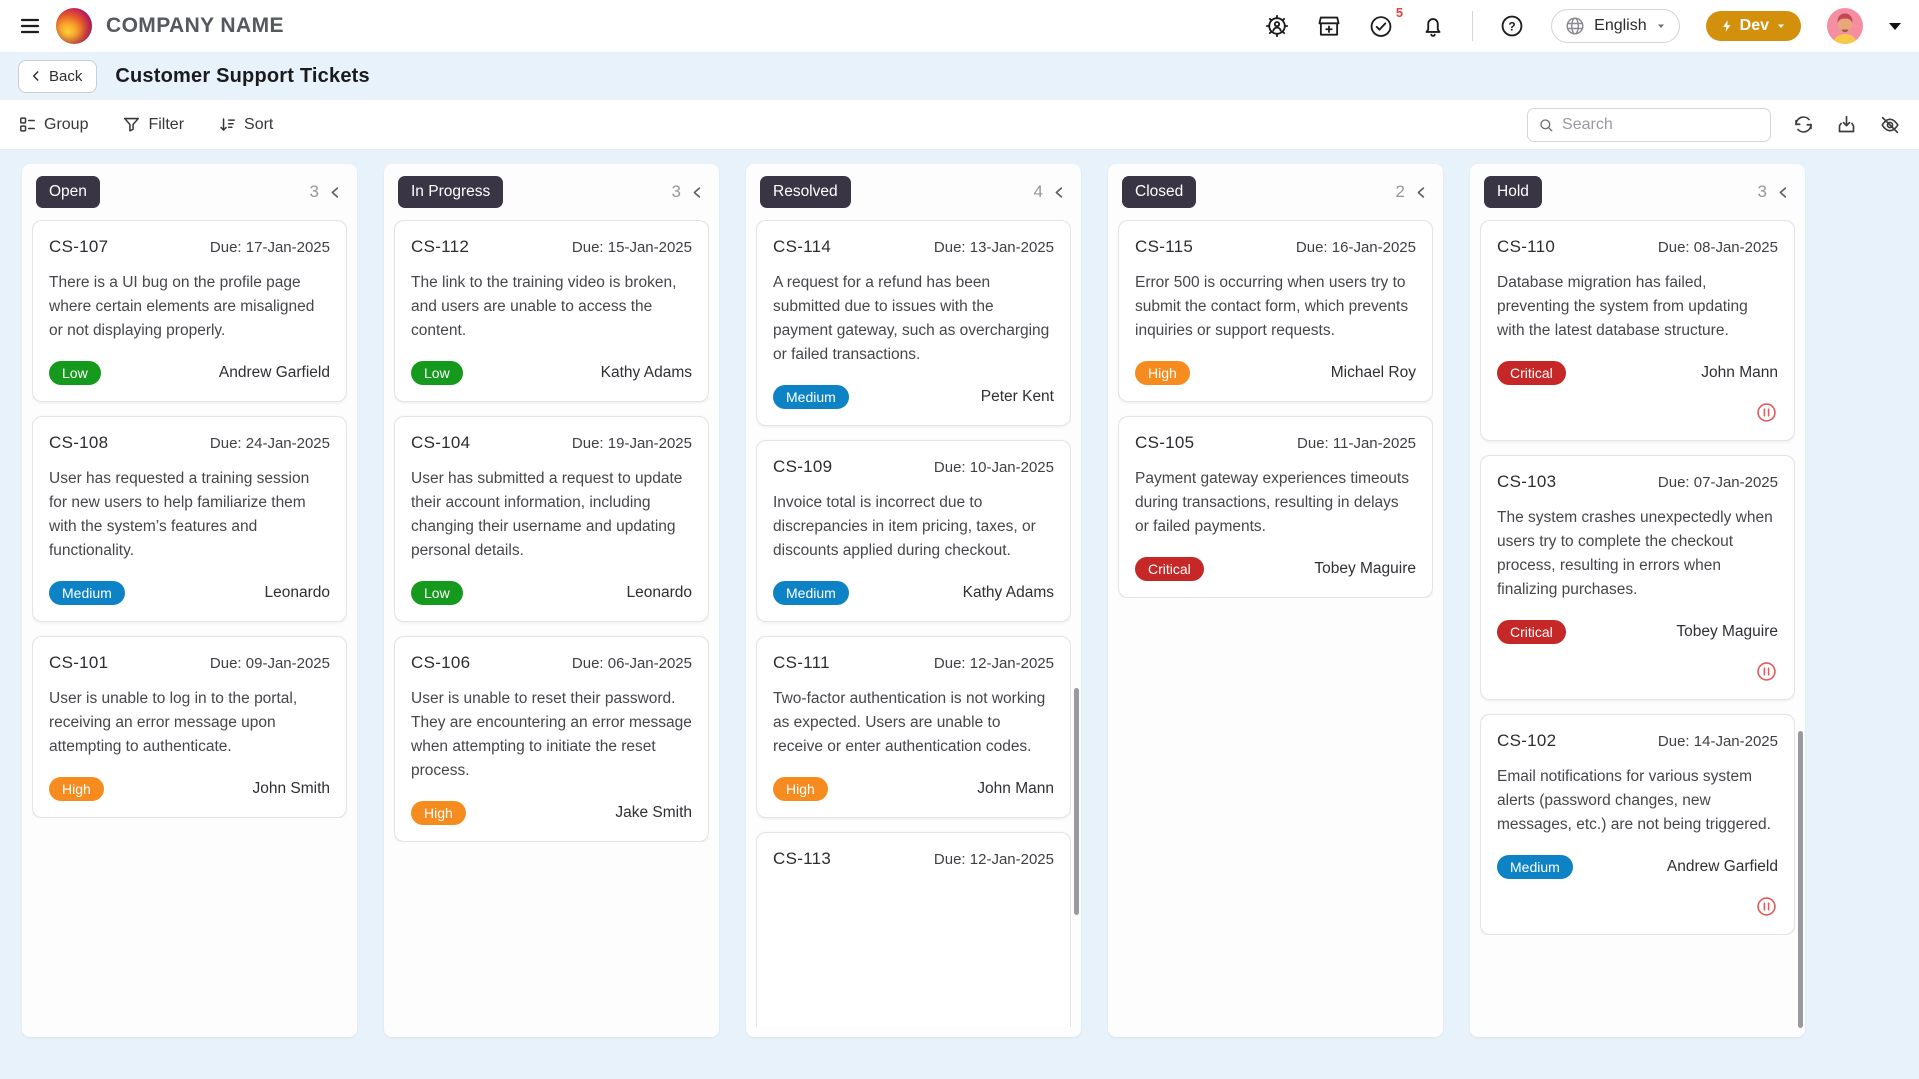 The height and width of the screenshot is (1079, 1919). What do you see at coordinates (166, 124) in the screenshot?
I see `filter-label: Filter` at bounding box center [166, 124].